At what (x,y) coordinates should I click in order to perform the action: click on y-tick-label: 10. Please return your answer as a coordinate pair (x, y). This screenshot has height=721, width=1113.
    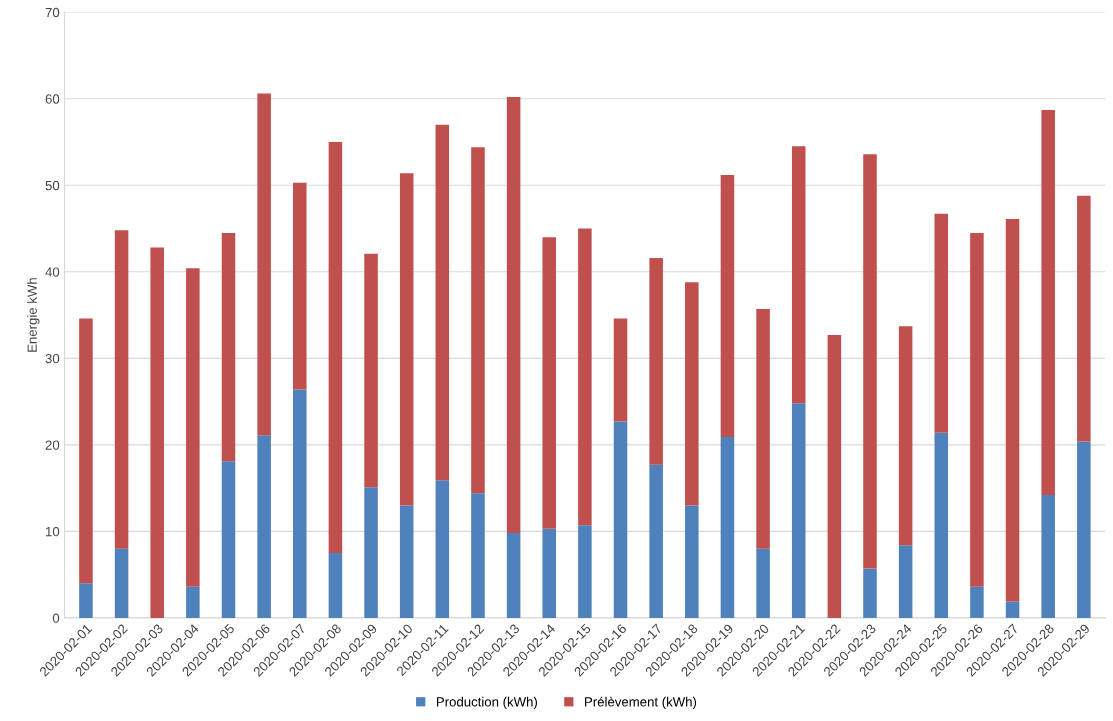
    Looking at the image, I should click on (53, 531).